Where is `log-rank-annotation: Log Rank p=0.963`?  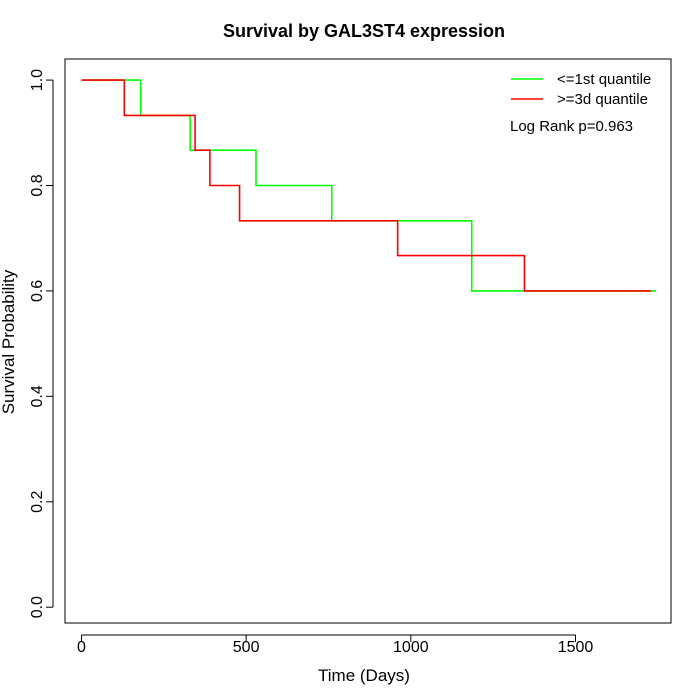 log-rank-annotation: Log Rank p=0.963 is located at coordinates (571, 126).